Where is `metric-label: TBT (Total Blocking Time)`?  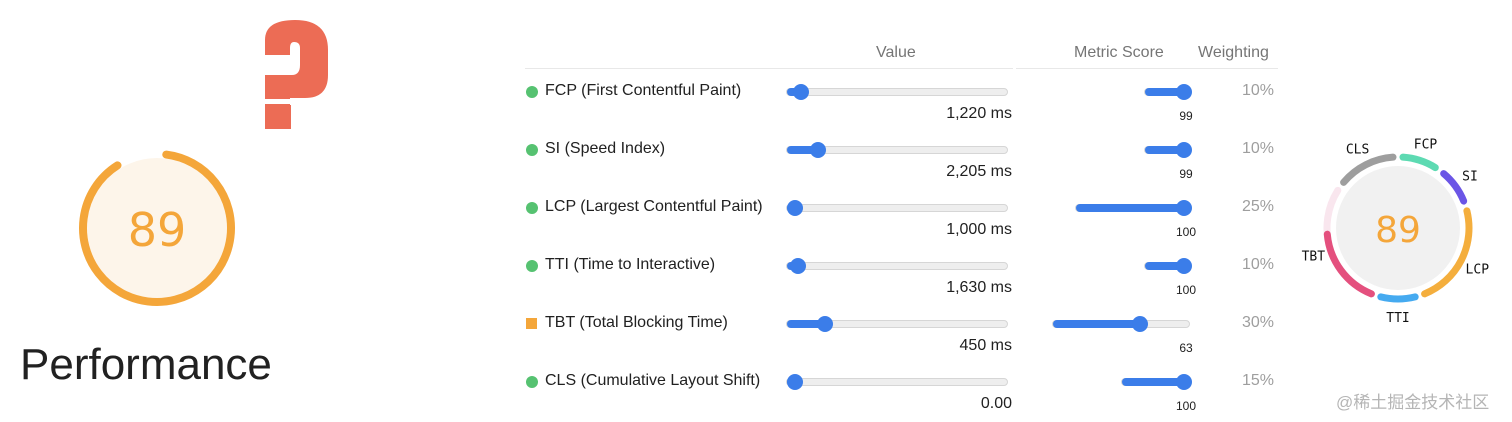 metric-label: TBT (Total Blocking Time) is located at coordinates (636, 322).